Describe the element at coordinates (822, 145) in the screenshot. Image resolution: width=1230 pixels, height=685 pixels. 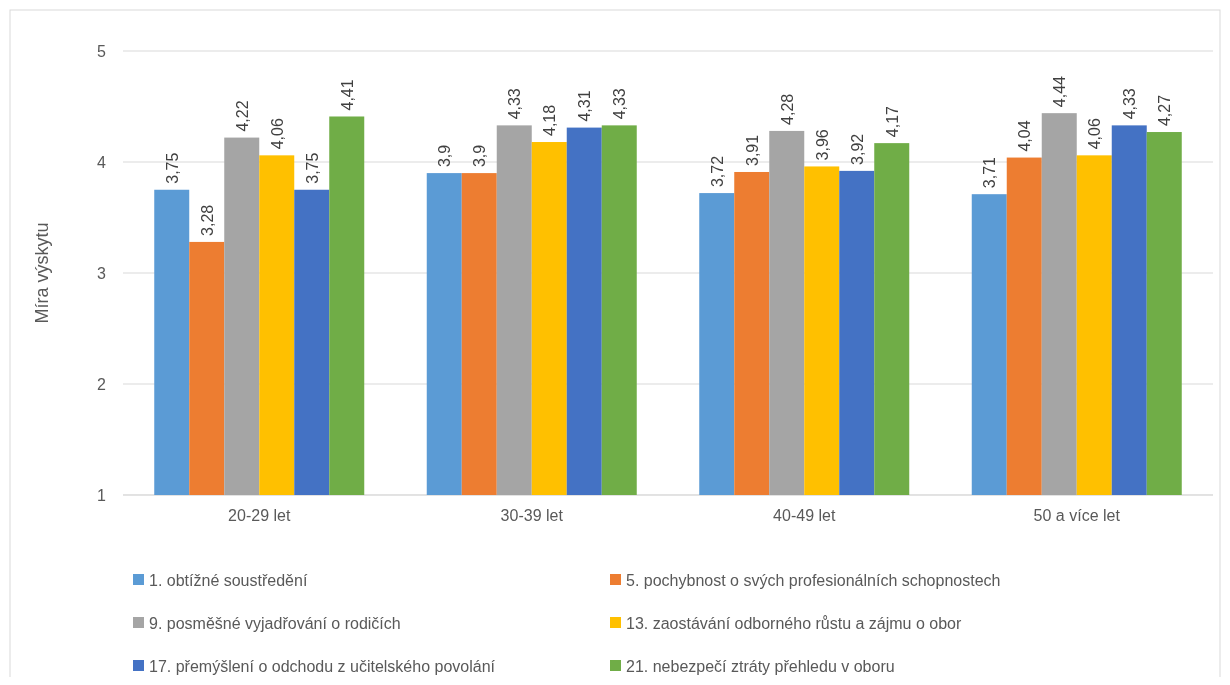
I see `data-label: 3,96` at that location.